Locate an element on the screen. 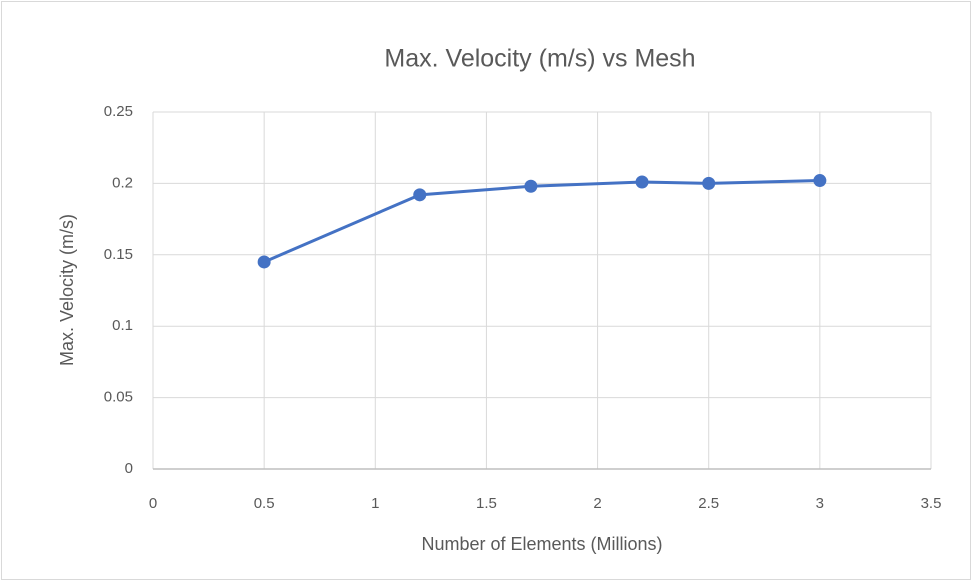 This screenshot has width=972, height=581. y-tick-label: 0.05 is located at coordinates (118, 397).